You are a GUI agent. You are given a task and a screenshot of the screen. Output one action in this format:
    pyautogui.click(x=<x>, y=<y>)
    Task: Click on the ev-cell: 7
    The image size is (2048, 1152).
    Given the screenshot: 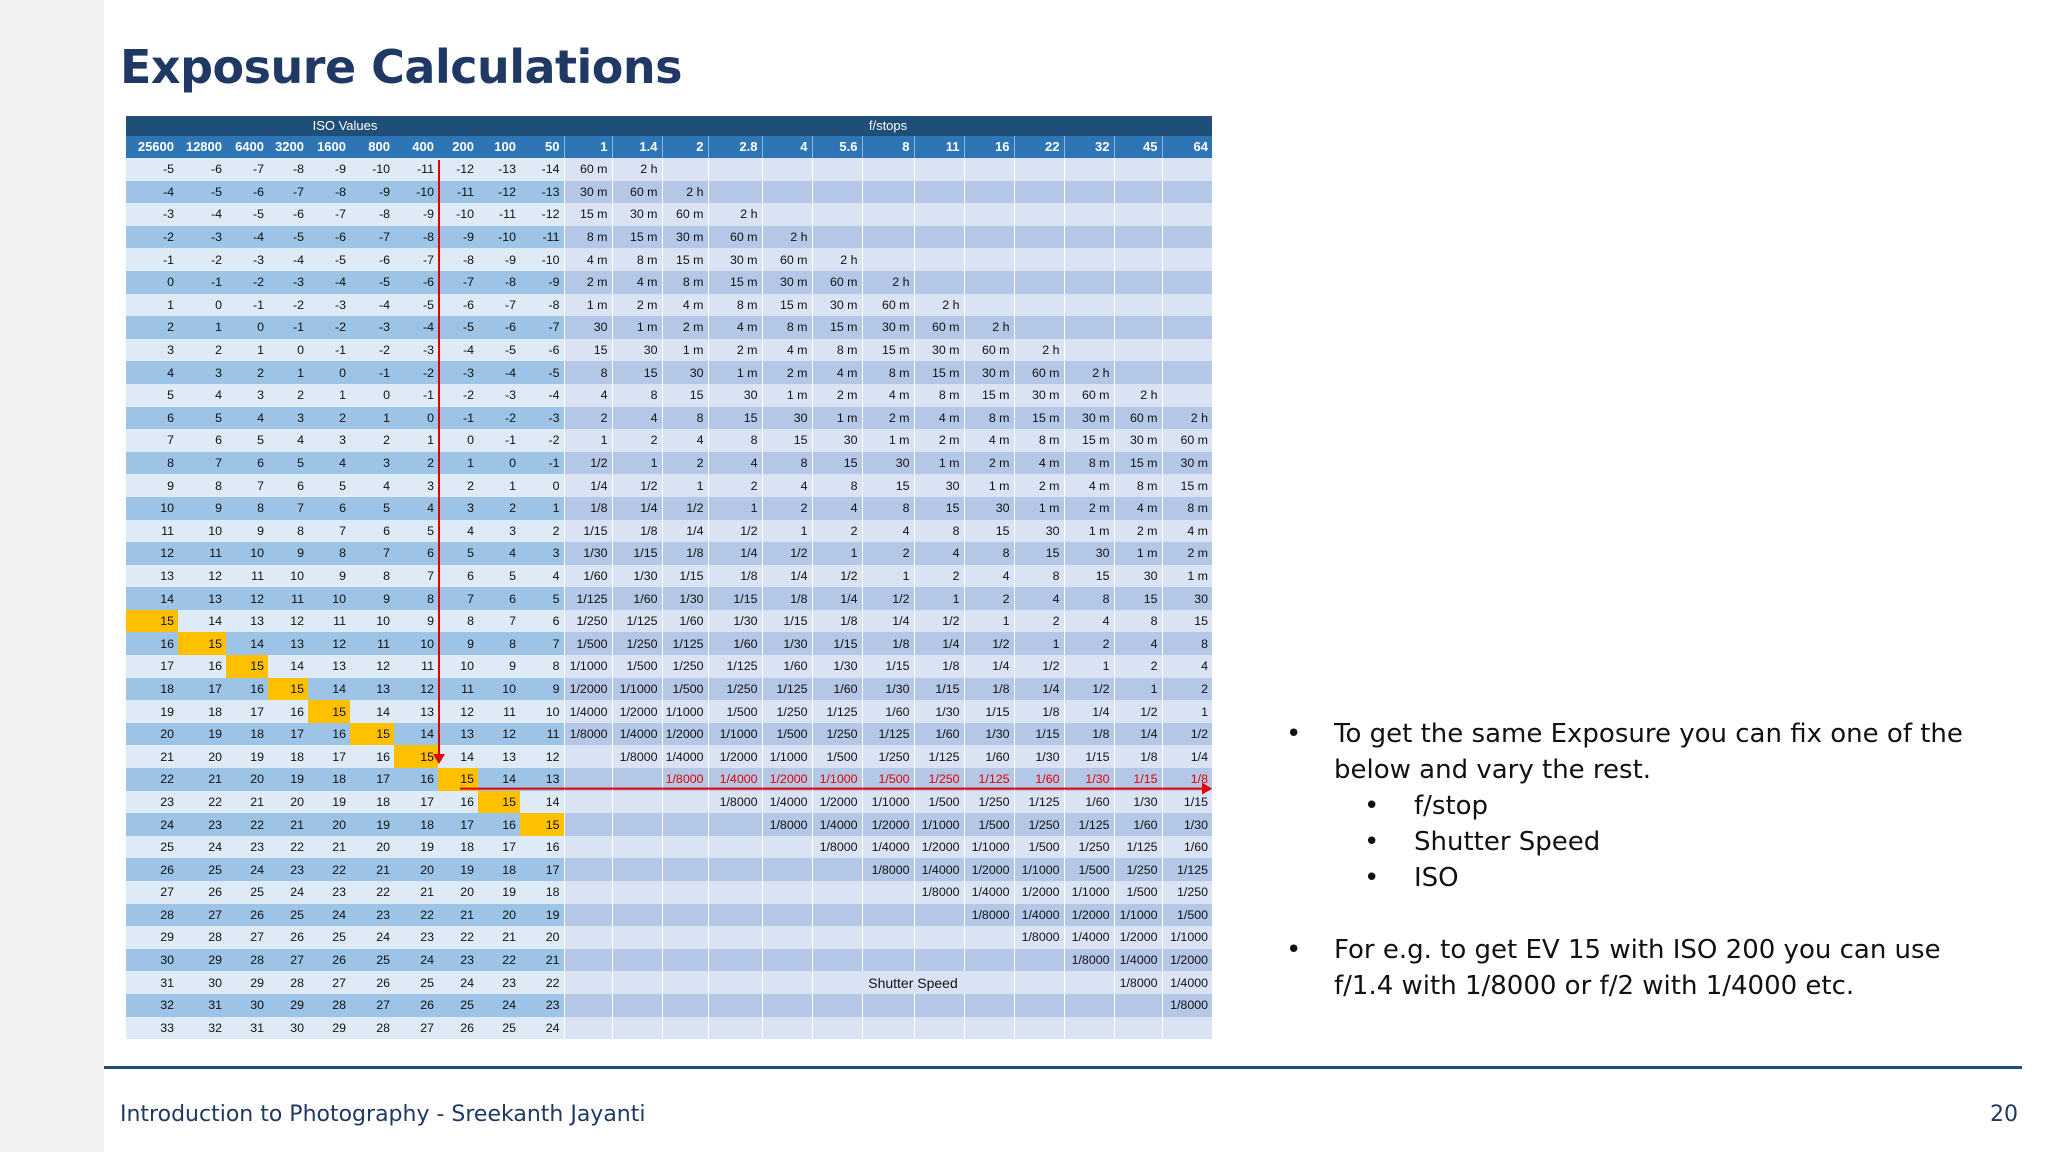 What is the action you would take?
    pyautogui.click(x=152, y=440)
    